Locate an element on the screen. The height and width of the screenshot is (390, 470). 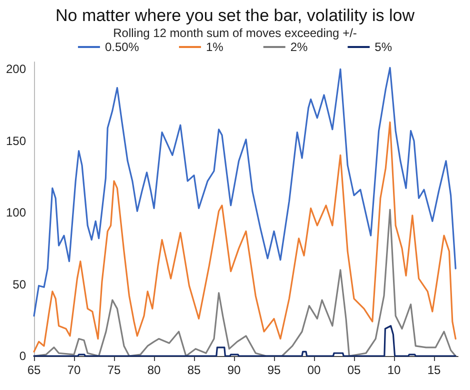
y-tick-label: 0 is located at coordinates (22, 356).